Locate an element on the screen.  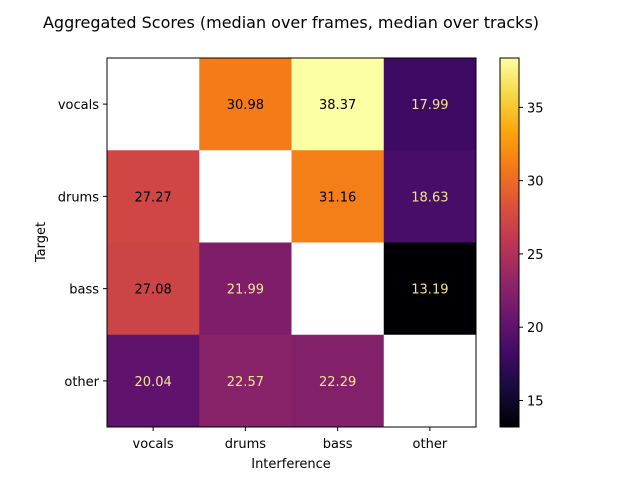
cell-value-label: 38.37 is located at coordinates (337, 105).